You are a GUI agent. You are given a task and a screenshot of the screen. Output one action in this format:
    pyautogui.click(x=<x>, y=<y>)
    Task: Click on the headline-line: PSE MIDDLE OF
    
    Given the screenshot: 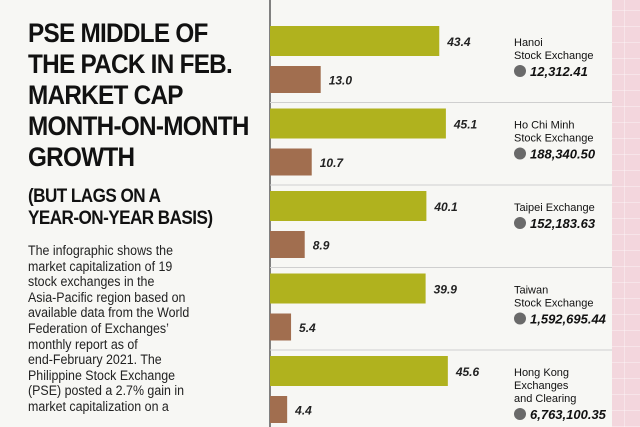 What is the action you would take?
    pyautogui.click(x=118, y=33)
    